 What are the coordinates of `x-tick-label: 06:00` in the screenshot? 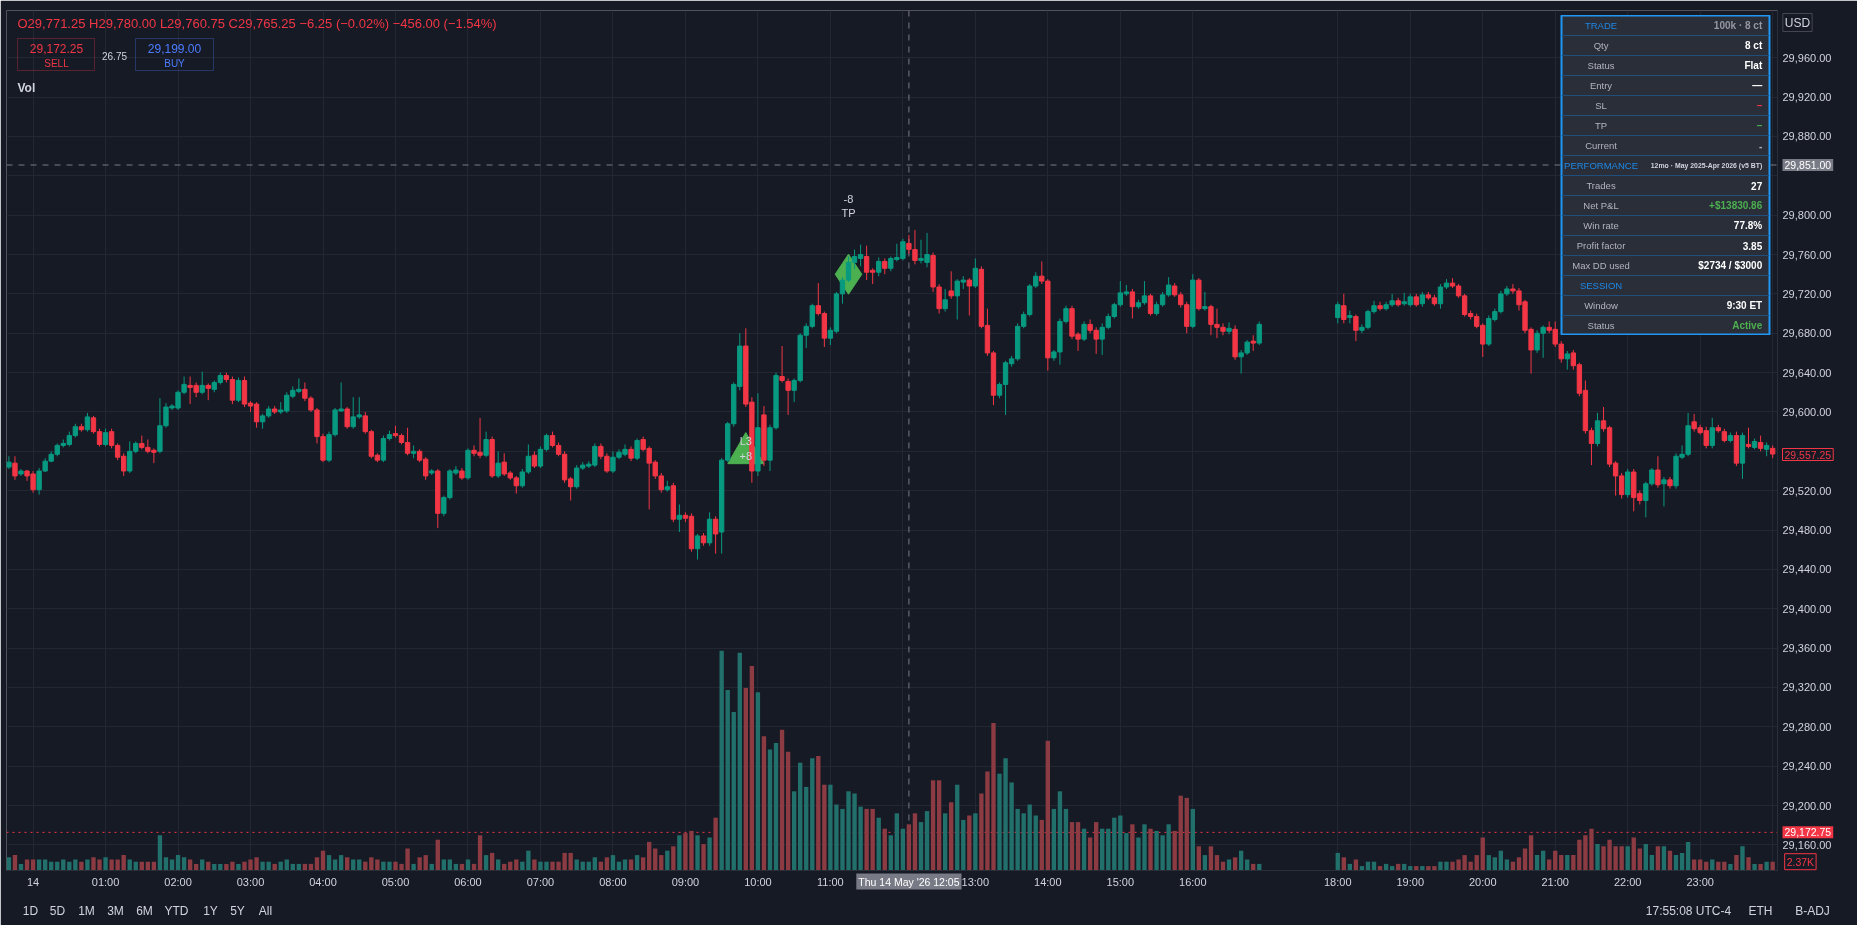 It's located at (468, 881).